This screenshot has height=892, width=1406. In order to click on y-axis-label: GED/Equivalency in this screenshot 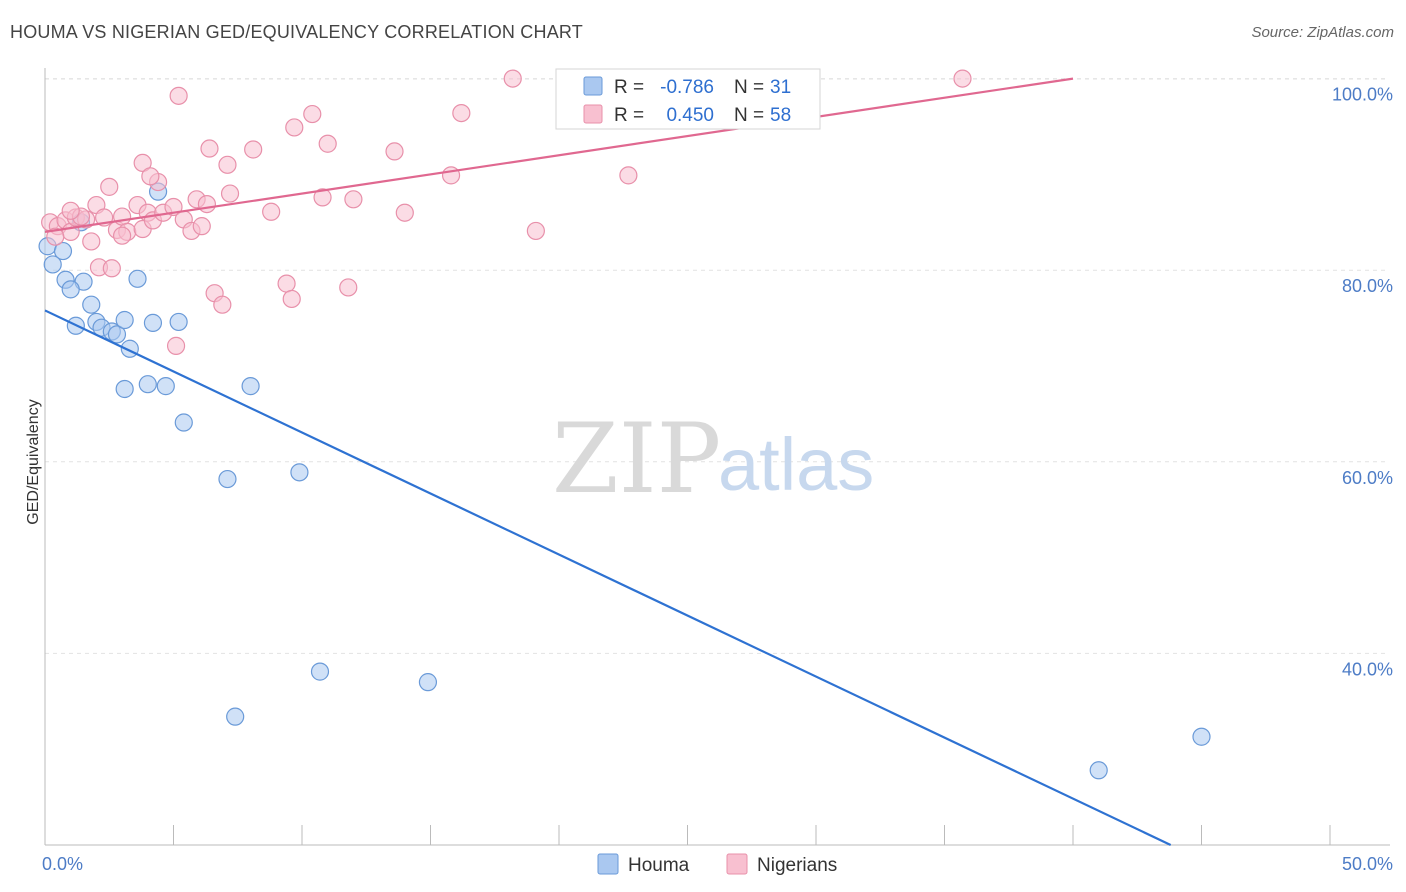, I will do `click(33, 461)`.